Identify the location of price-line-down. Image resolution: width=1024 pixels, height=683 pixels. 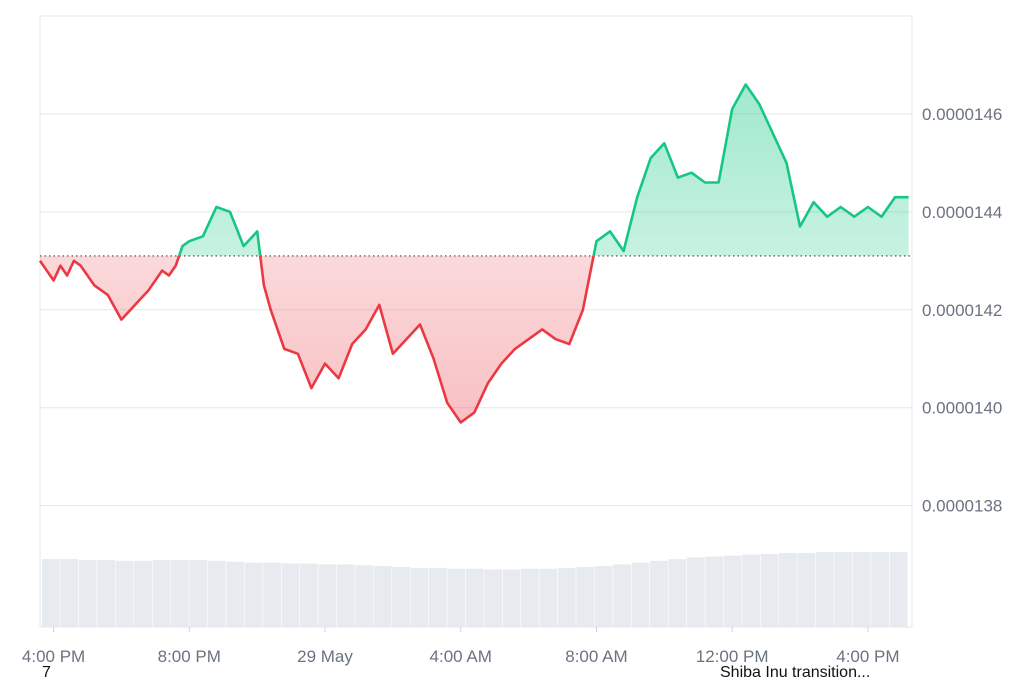
(316, 339).